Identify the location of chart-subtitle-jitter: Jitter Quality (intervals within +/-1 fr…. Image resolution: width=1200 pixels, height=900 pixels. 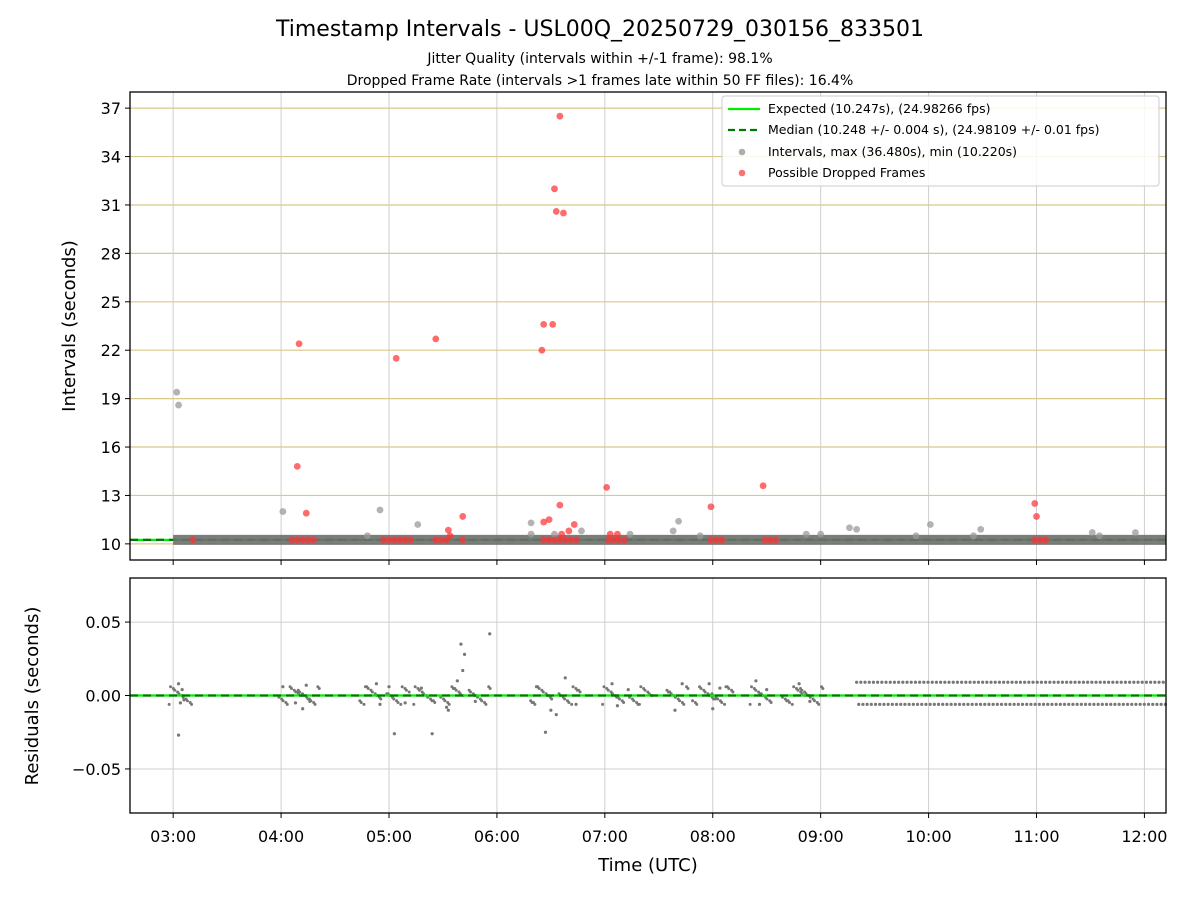
(599, 59).